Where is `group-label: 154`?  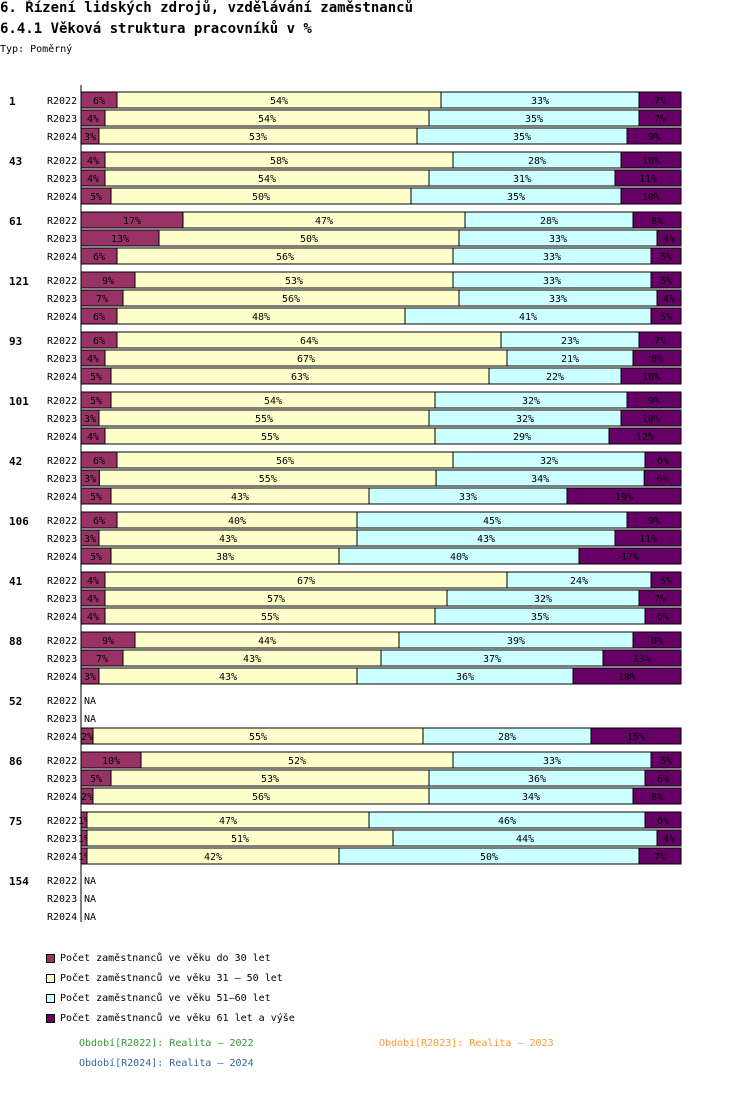 group-label: 154 is located at coordinates (19, 881).